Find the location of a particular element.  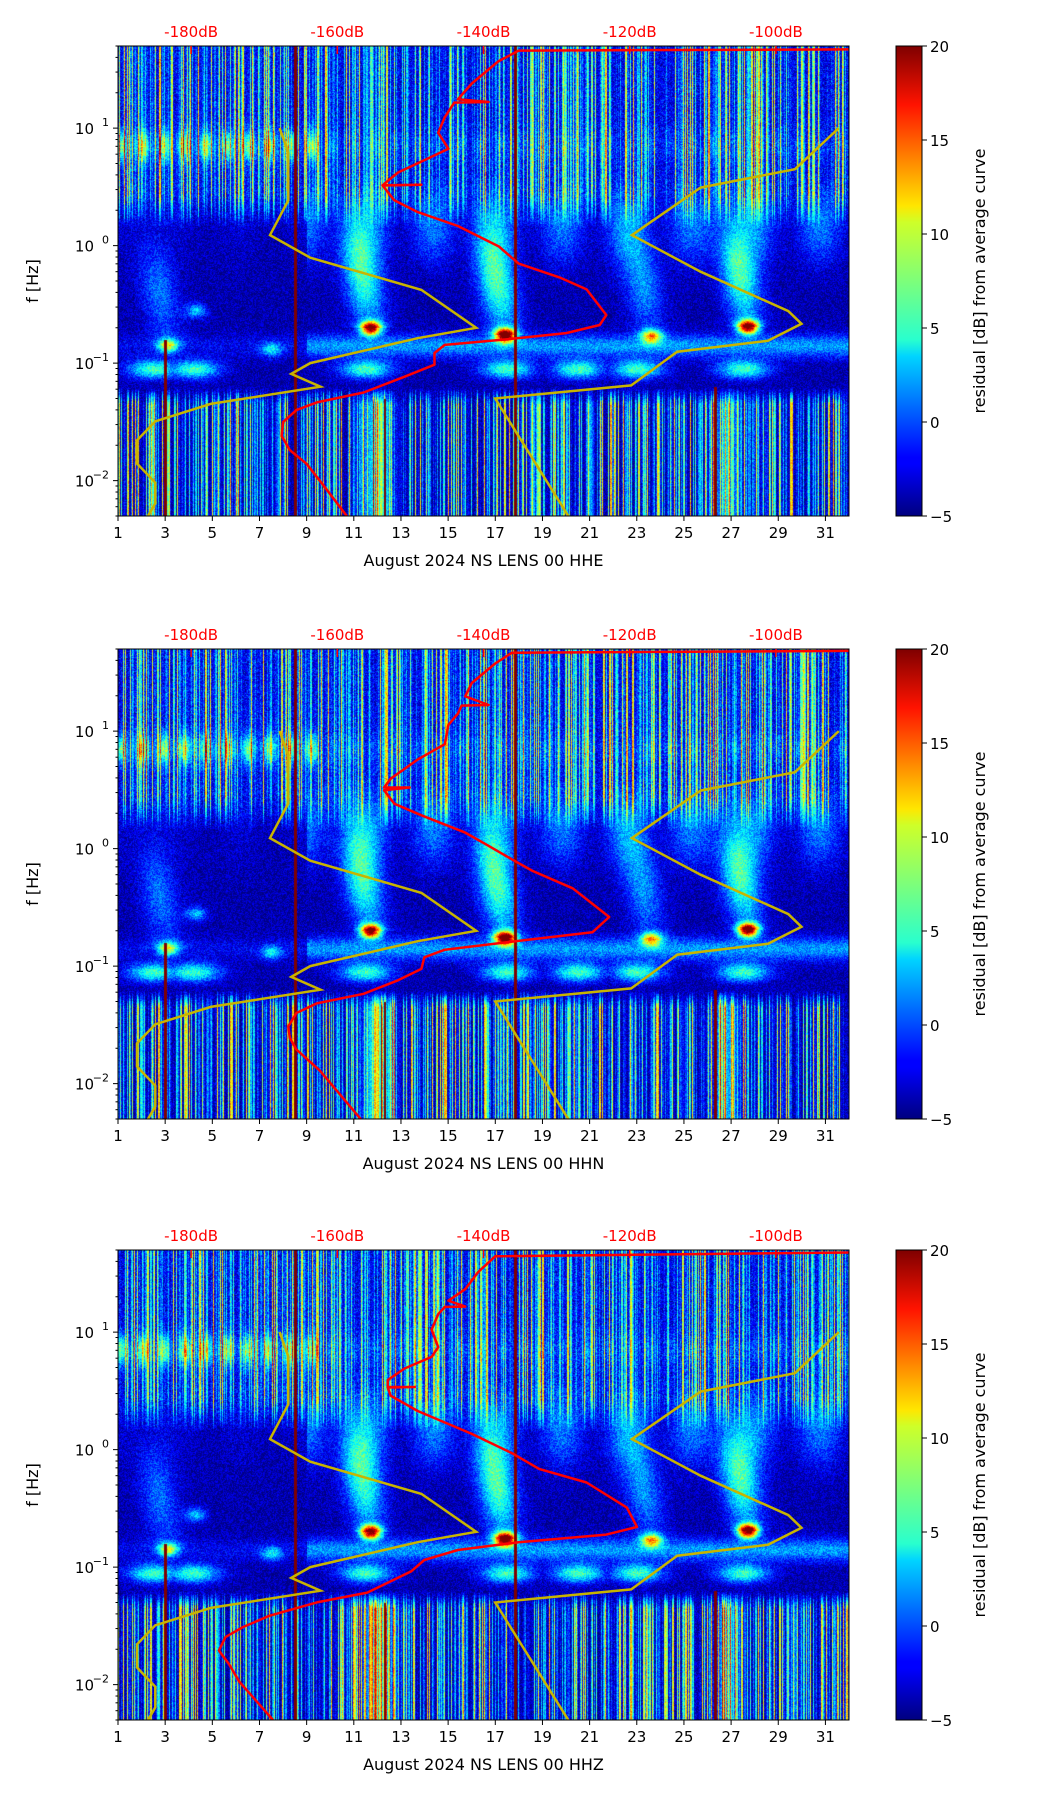

x-axis-title: August 2024 NS LENS 00 HHZ is located at coordinates (483, 1764).